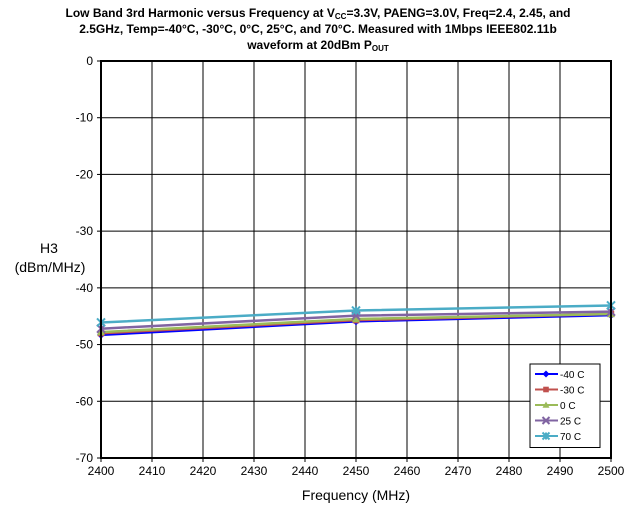 This screenshot has width=636, height=508. I want to click on x-axis-label: Frequency (MHz), so click(356, 495).